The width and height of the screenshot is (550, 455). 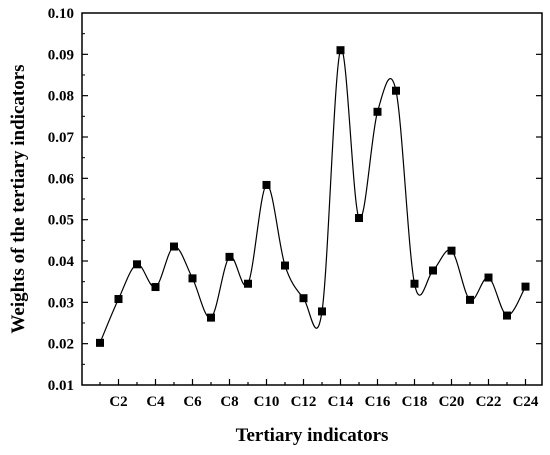 What do you see at coordinates (61, 97) in the screenshot?
I see `y-tick-label: 0.08` at bounding box center [61, 97].